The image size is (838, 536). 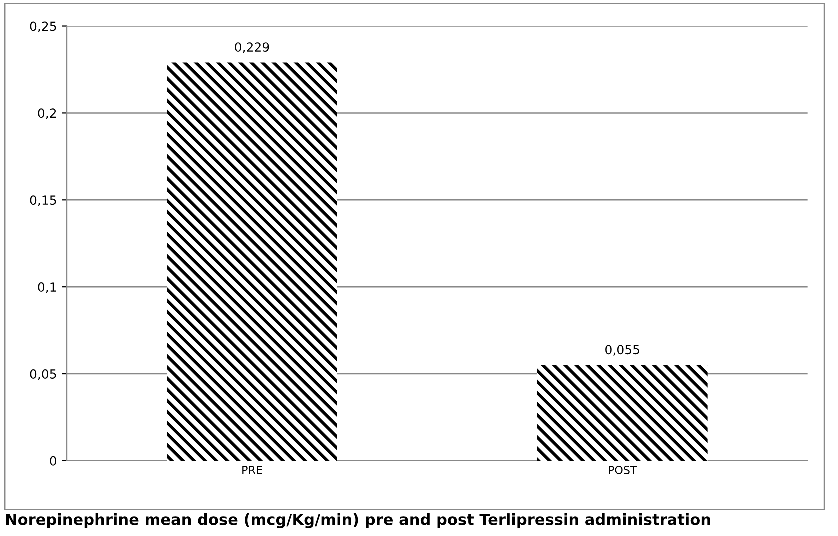 I want to click on y-tick-label: 0,1, so click(x=47, y=288).